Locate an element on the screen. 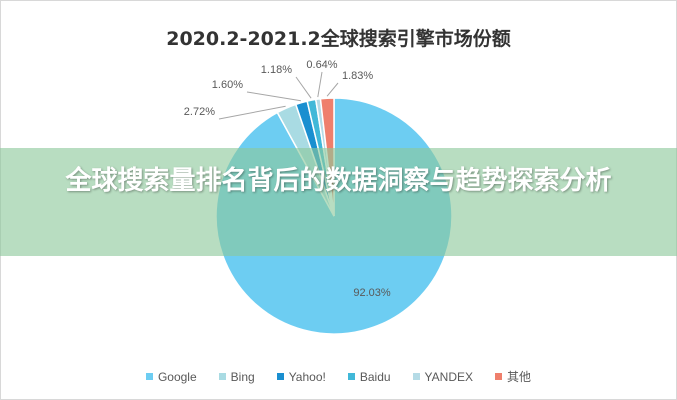  slice-label: 1.83% is located at coordinates (357, 76).